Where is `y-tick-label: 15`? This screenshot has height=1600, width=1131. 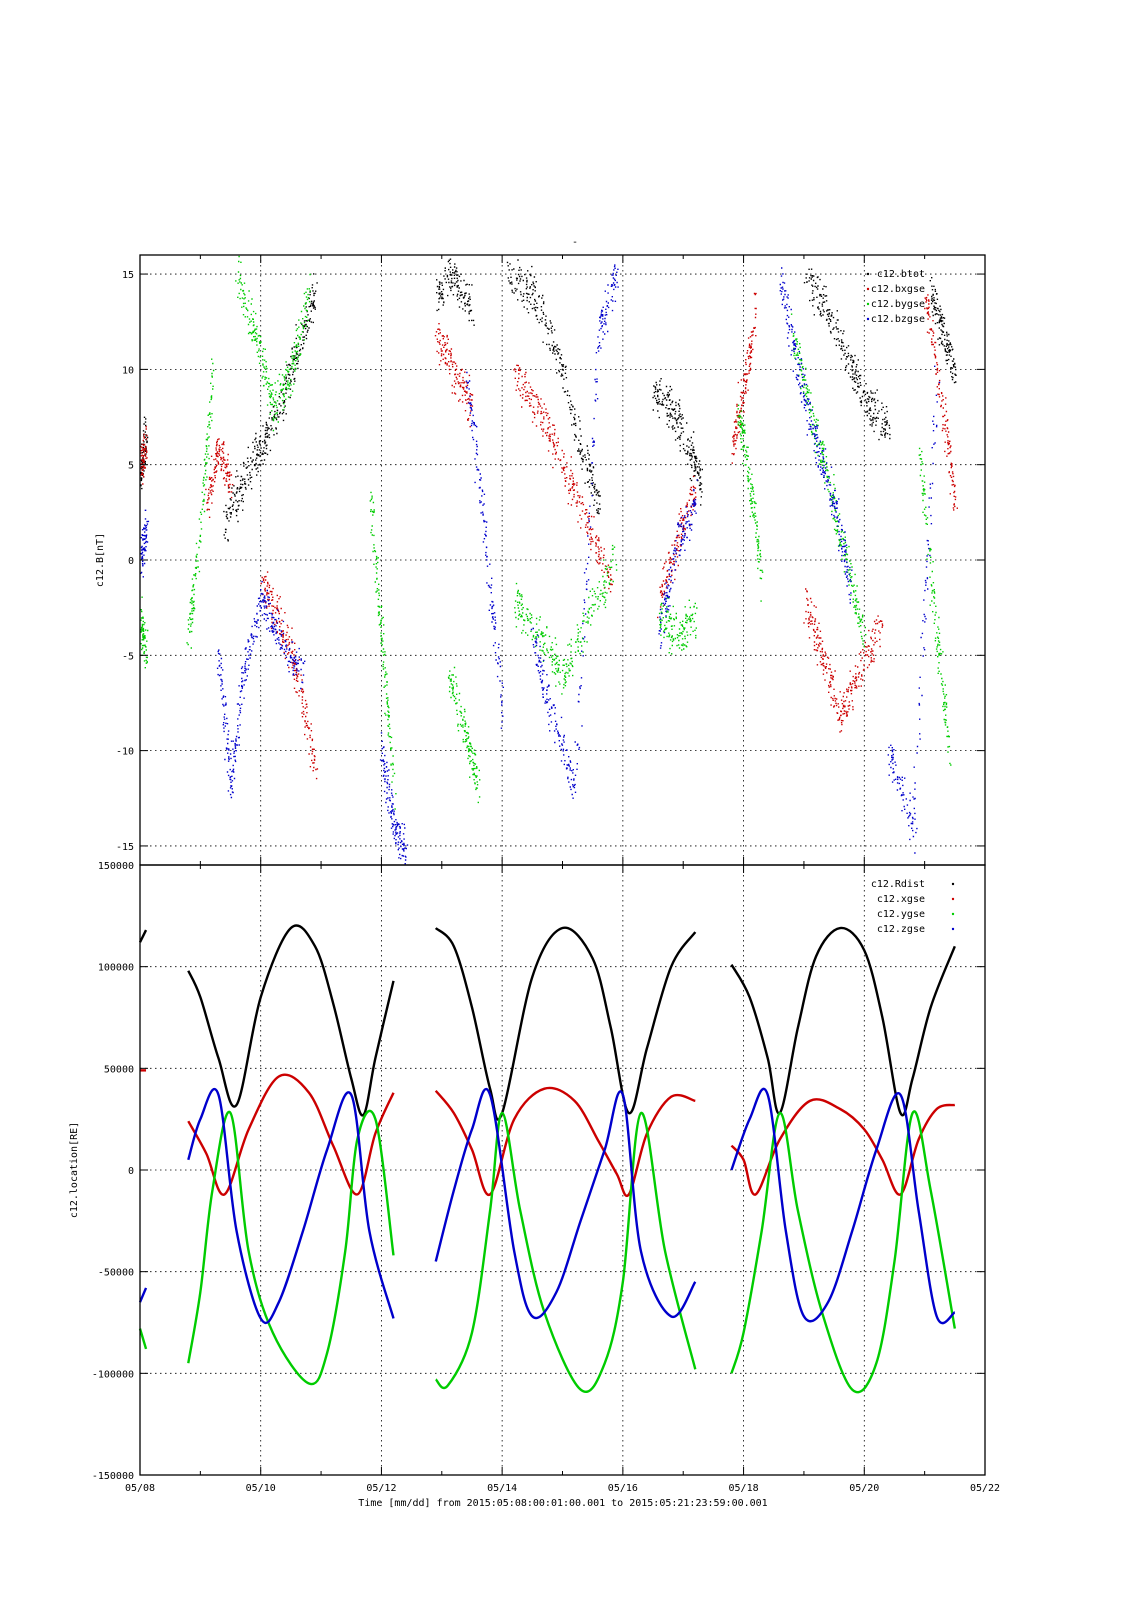 y-tick-label: 15 is located at coordinates (128, 275).